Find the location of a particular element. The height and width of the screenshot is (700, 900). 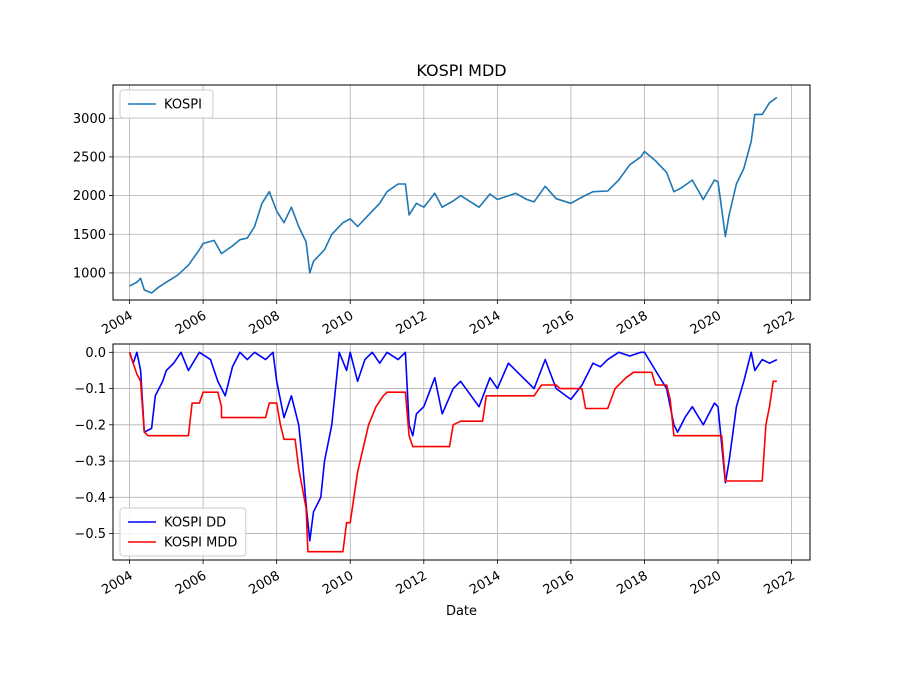

legend-label: KOSPI MDD is located at coordinates (200, 543).